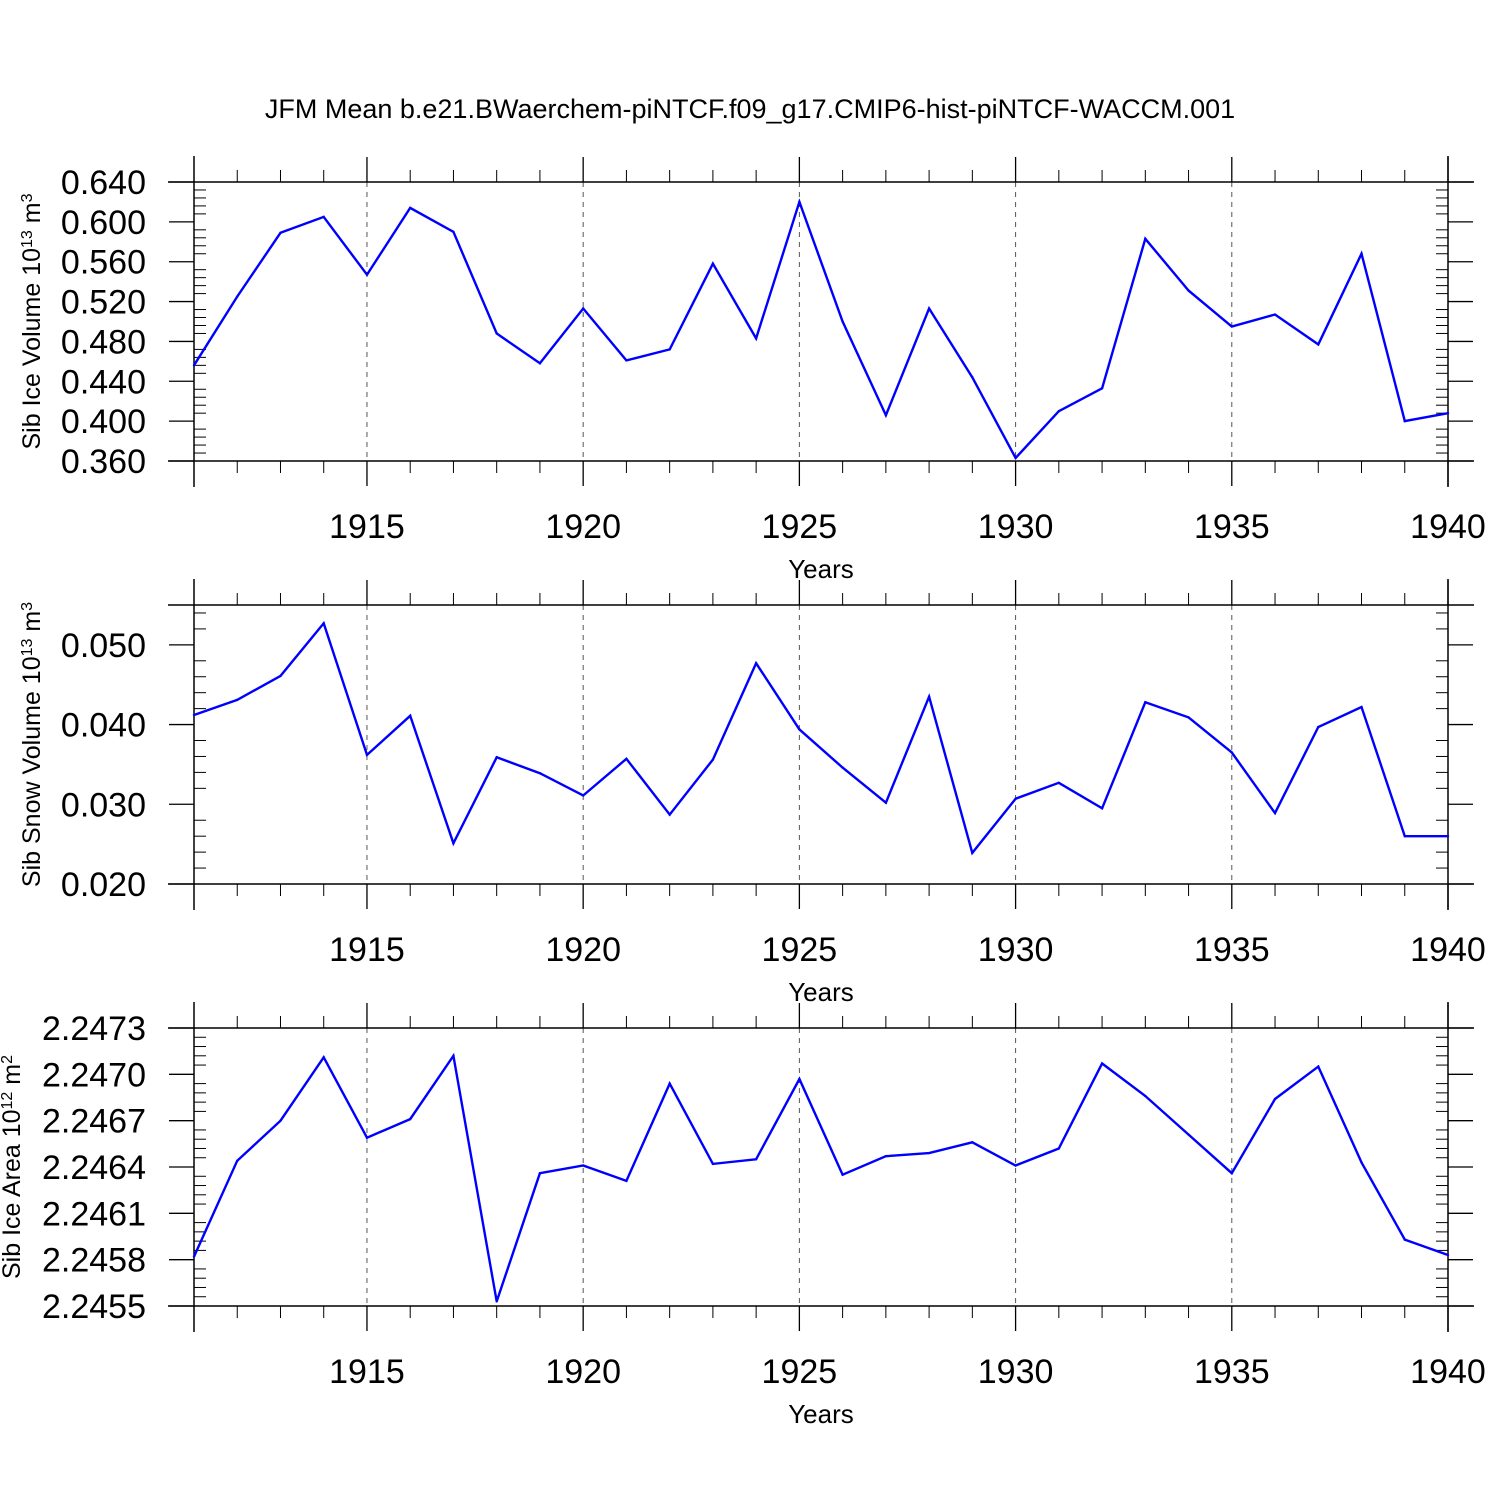 This screenshot has width=1500, height=1500. I want to click on y-tick-label: 0.440, so click(103, 382).